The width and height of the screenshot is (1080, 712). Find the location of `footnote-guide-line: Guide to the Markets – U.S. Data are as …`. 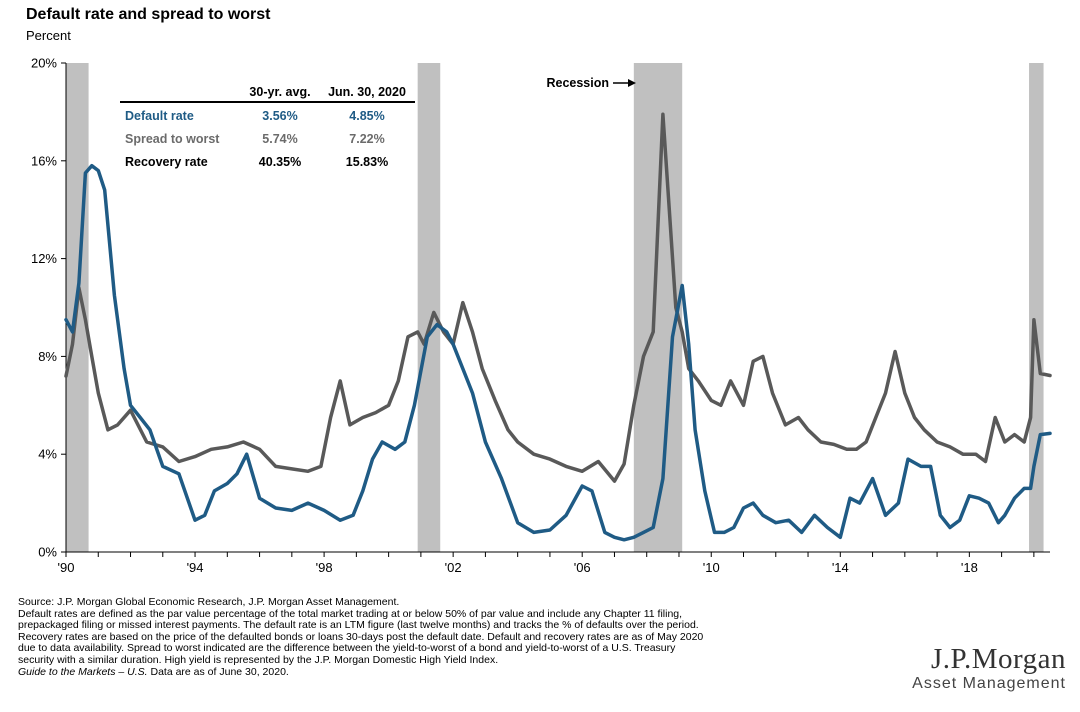

footnote-guide-line: Guide to the Markets – U.S. Data are as … is located at coordinates (458, 672).